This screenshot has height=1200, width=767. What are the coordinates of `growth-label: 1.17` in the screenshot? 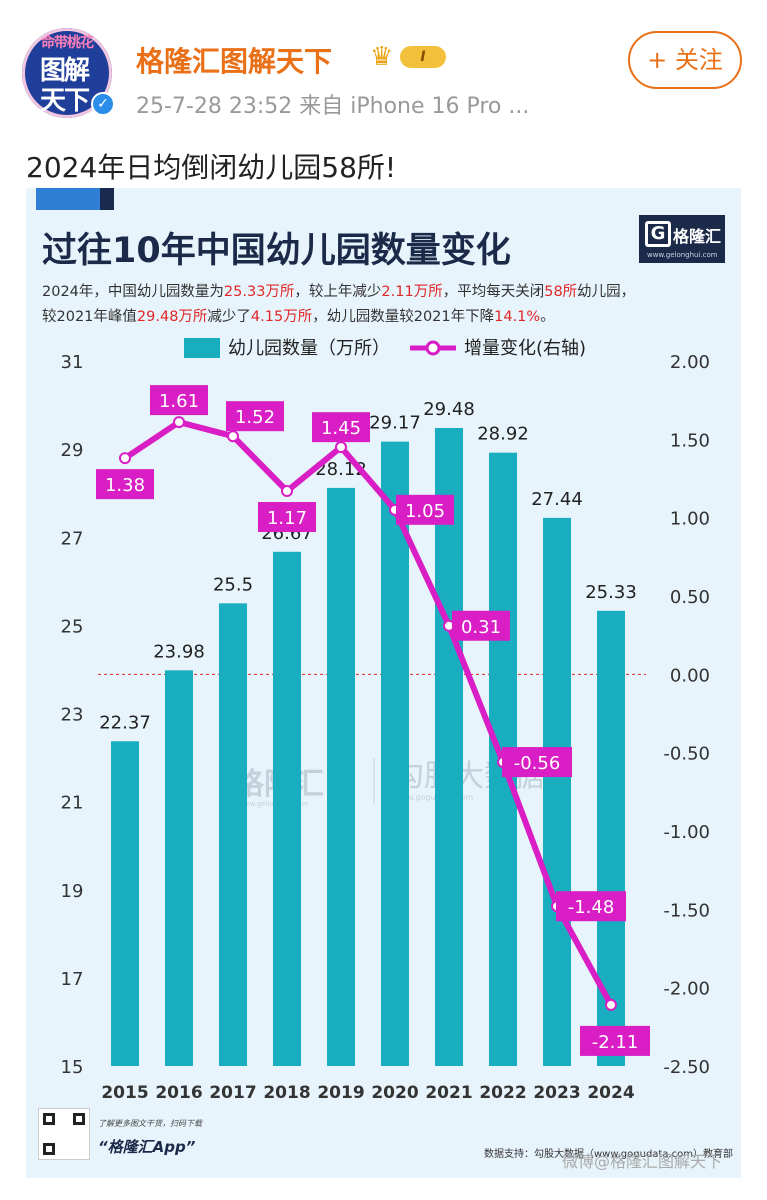 It's located at (287, 518).